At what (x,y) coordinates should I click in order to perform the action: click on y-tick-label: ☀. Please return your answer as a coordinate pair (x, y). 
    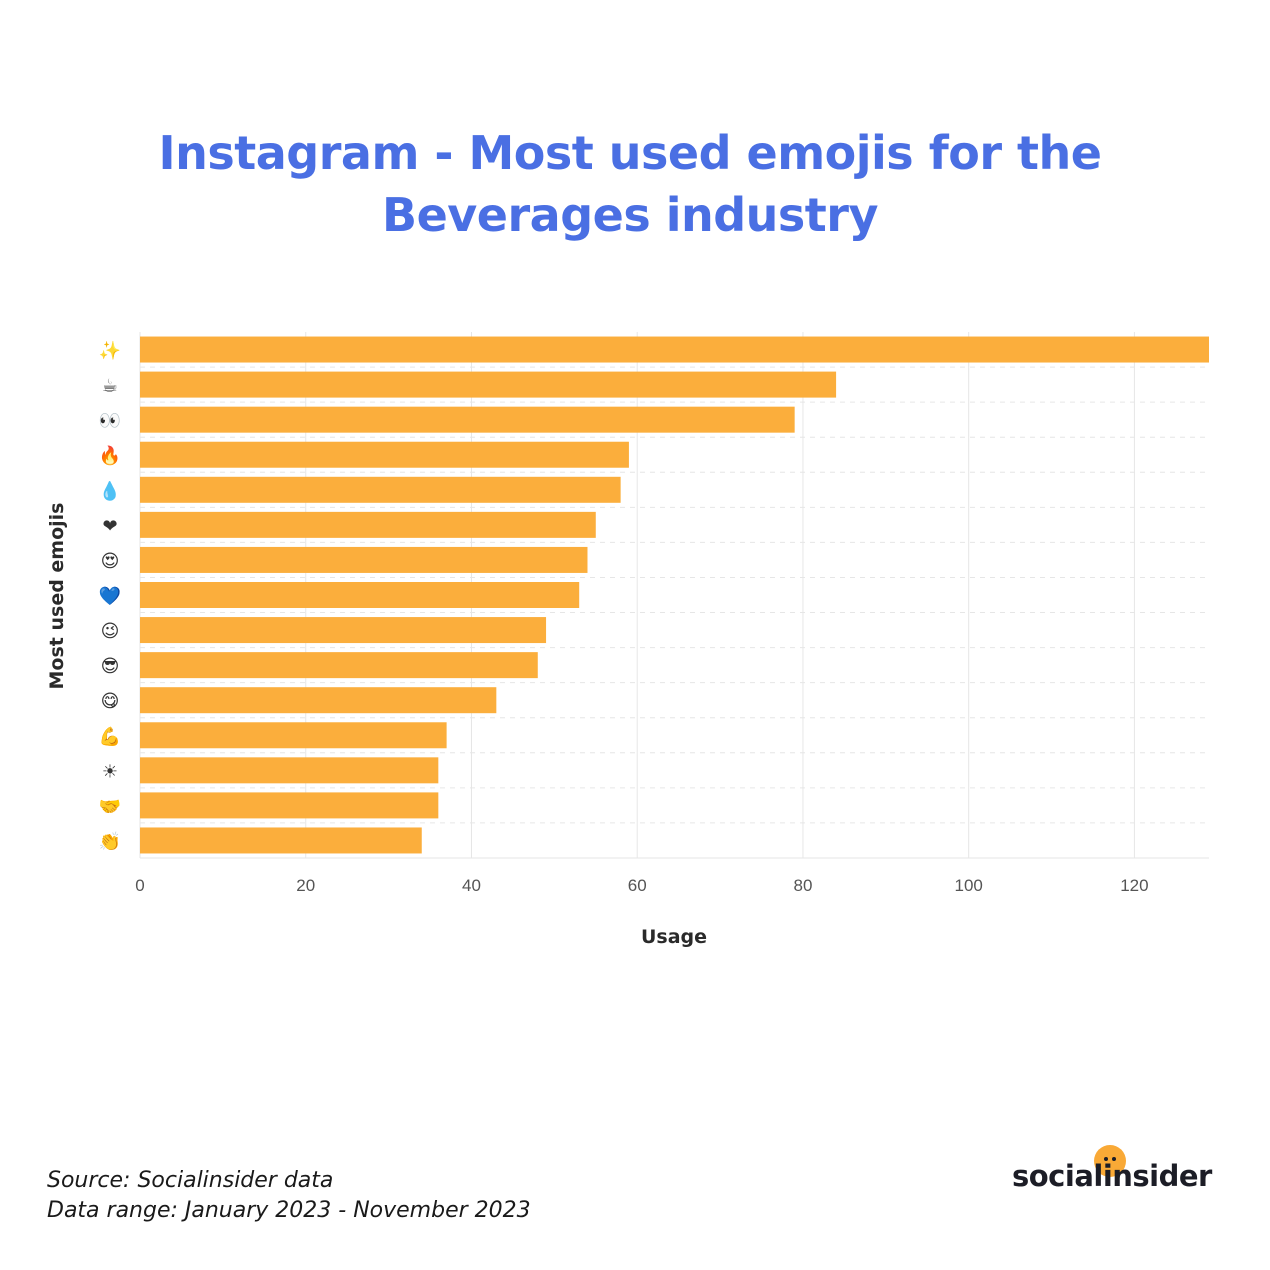
    Looking at the image, I should click on (110, 771).